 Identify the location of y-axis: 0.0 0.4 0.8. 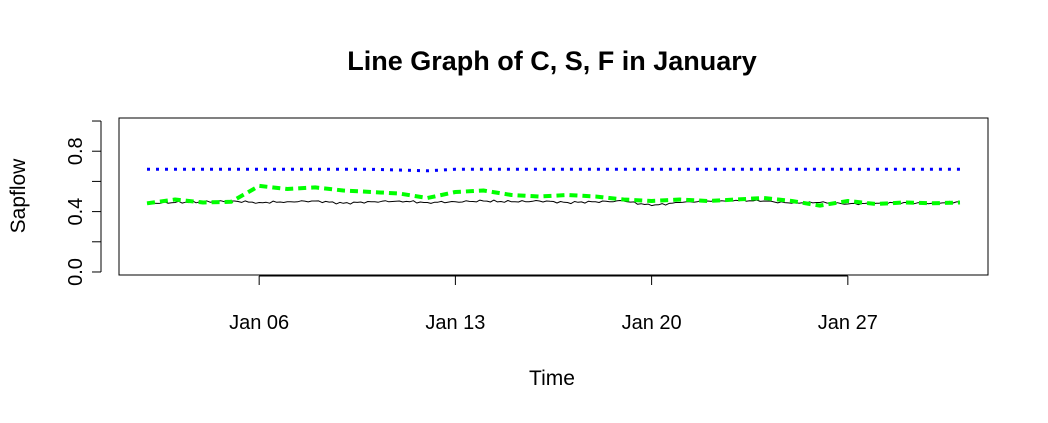
(83, 203).